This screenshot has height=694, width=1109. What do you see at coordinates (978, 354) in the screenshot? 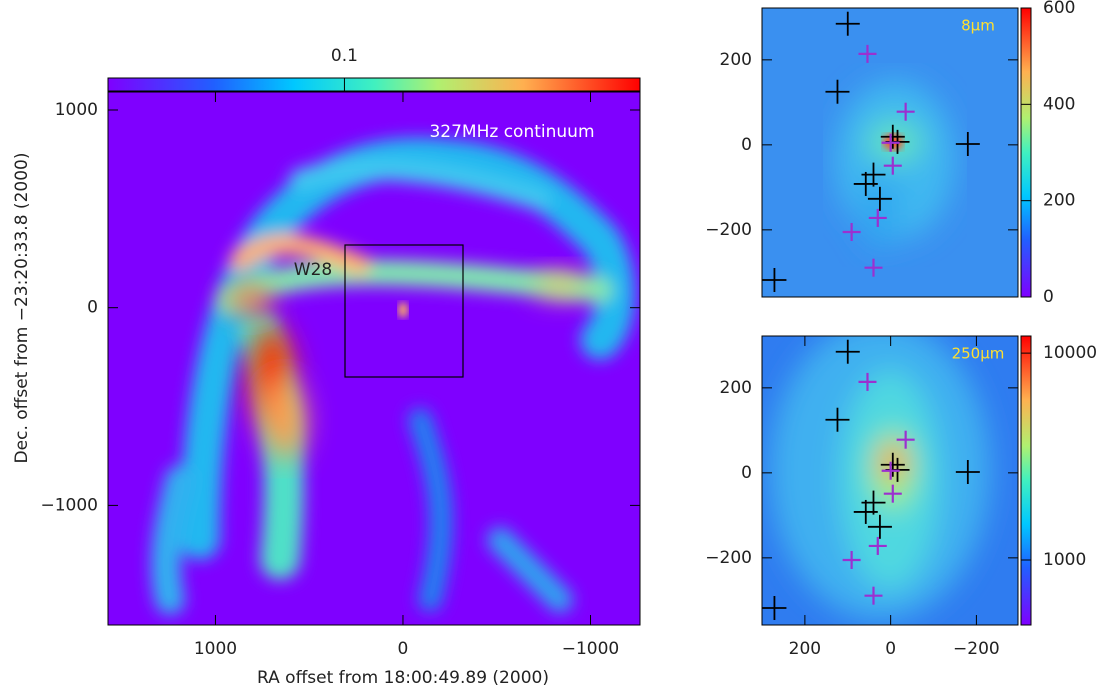
I see `panel-title: 250μm` at bounding box center [978, 354].